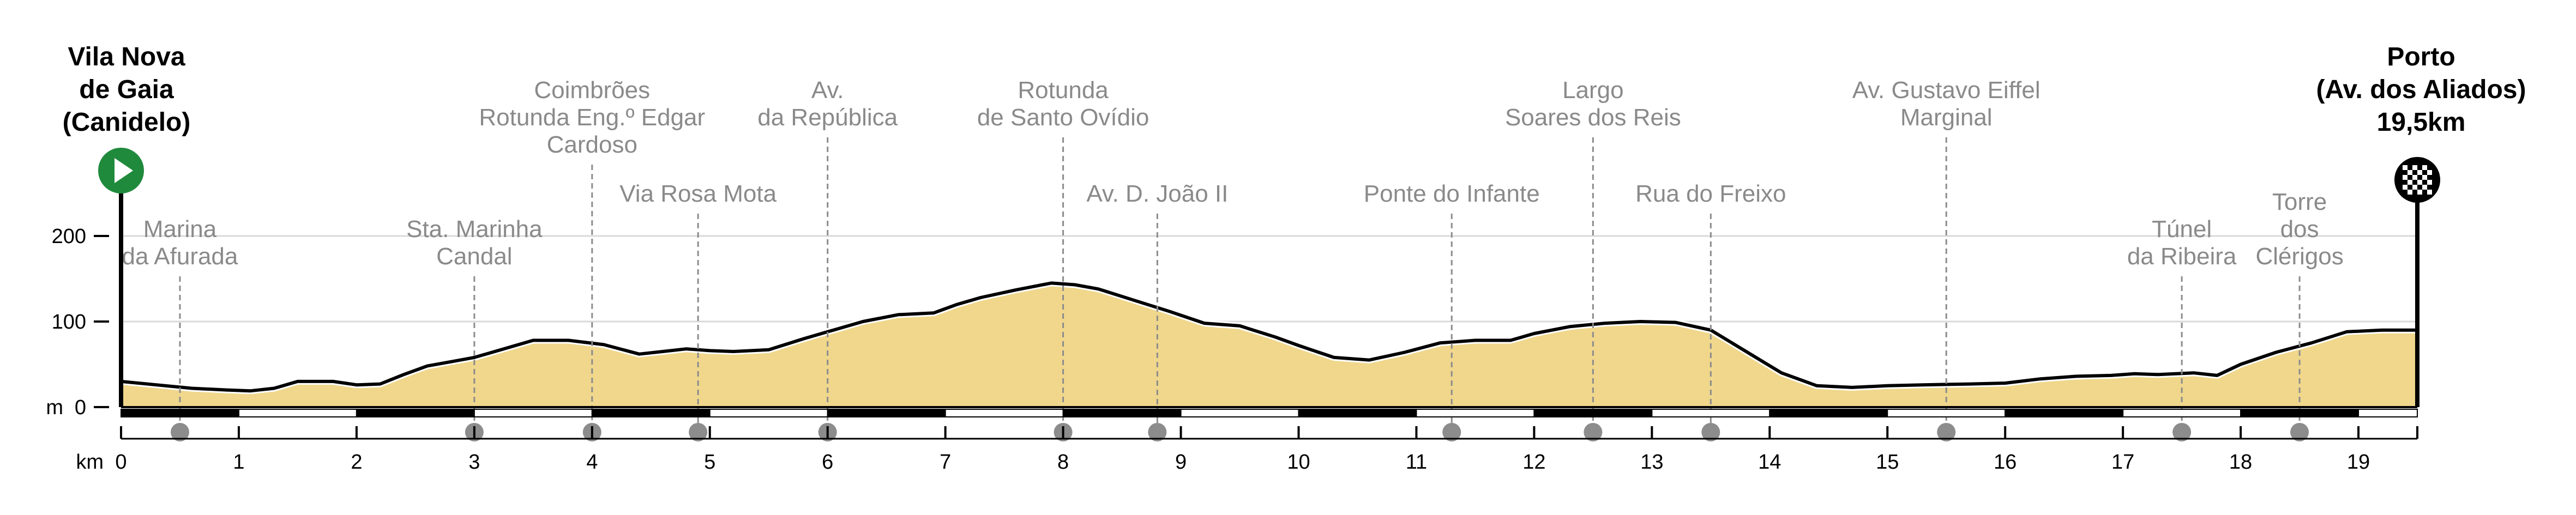 The image size is (2576, 515). I want to click on x-axis-label: km, so click(90, 463).